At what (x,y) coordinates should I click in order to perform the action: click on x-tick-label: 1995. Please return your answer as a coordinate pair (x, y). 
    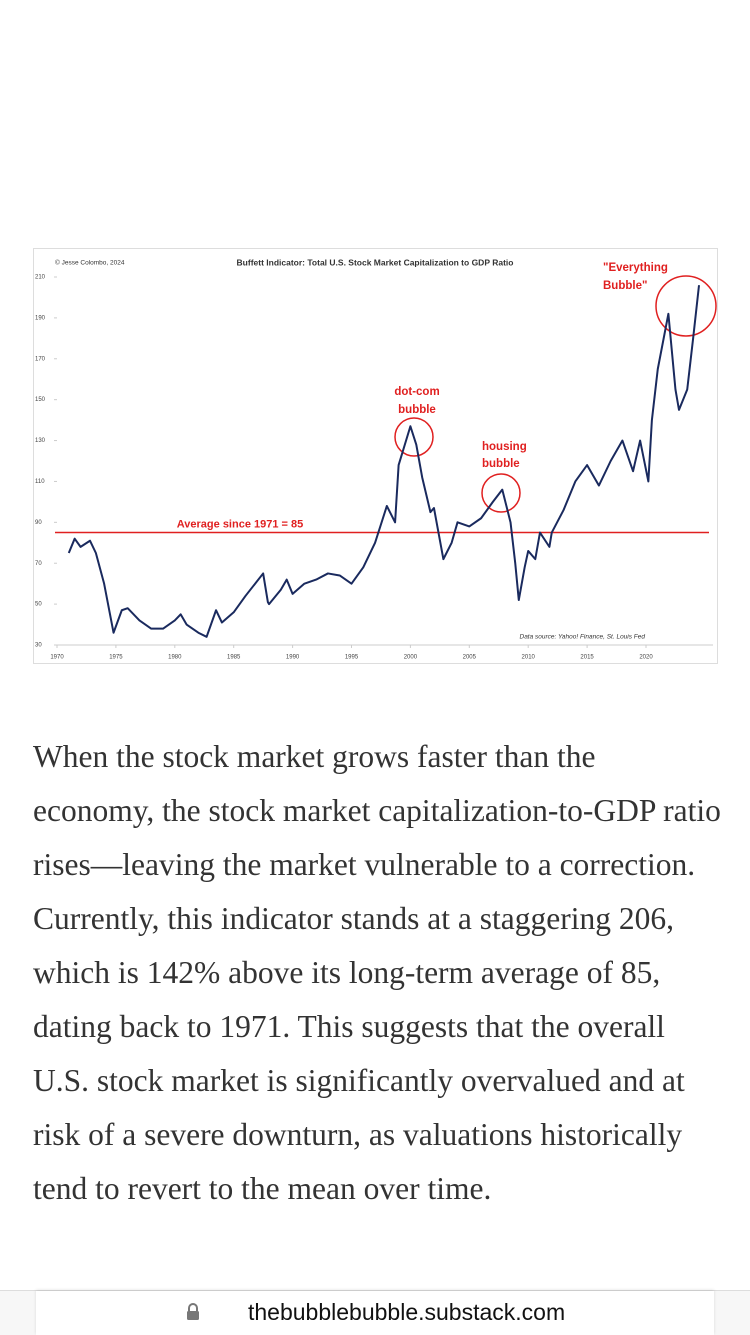
    Looking at the image, I should click on (352, 658).